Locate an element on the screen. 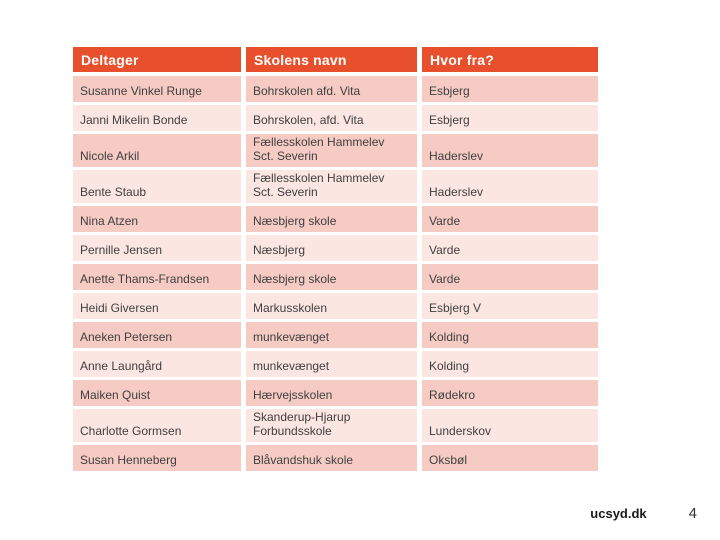 Image resolution: width=720 pixels, height=540 pixels. cell-deltager: Janni Mikelin Bonde is located at coordinates (157, 118).